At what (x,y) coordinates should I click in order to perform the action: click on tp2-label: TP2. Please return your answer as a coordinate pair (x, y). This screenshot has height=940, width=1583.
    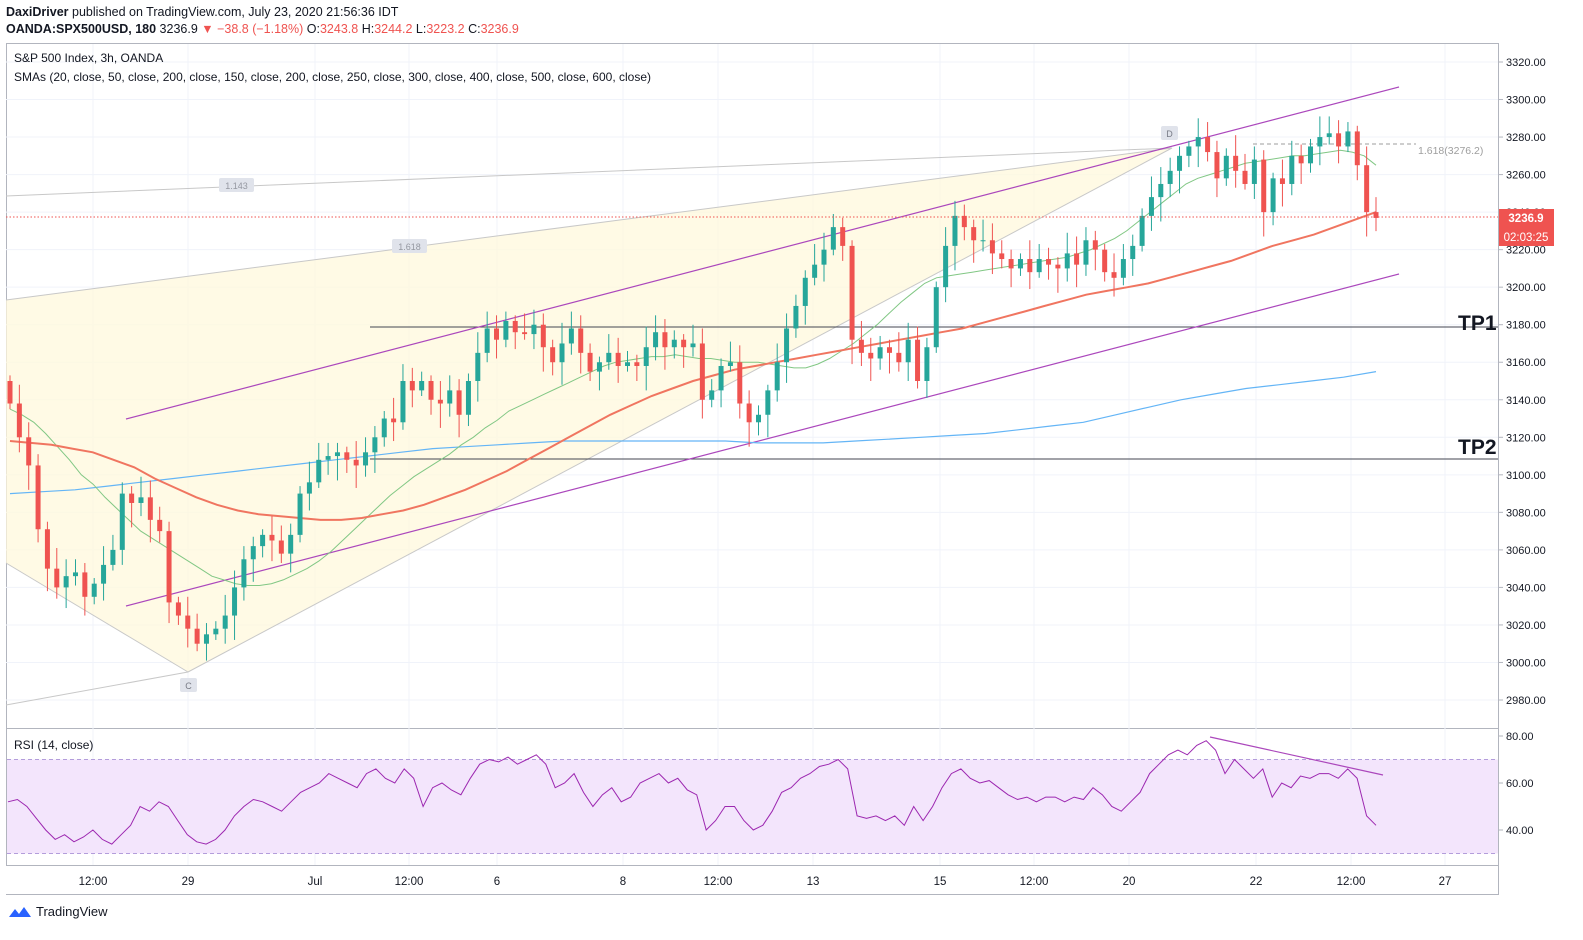
    Looking at the image, I should click on (1477, 447).